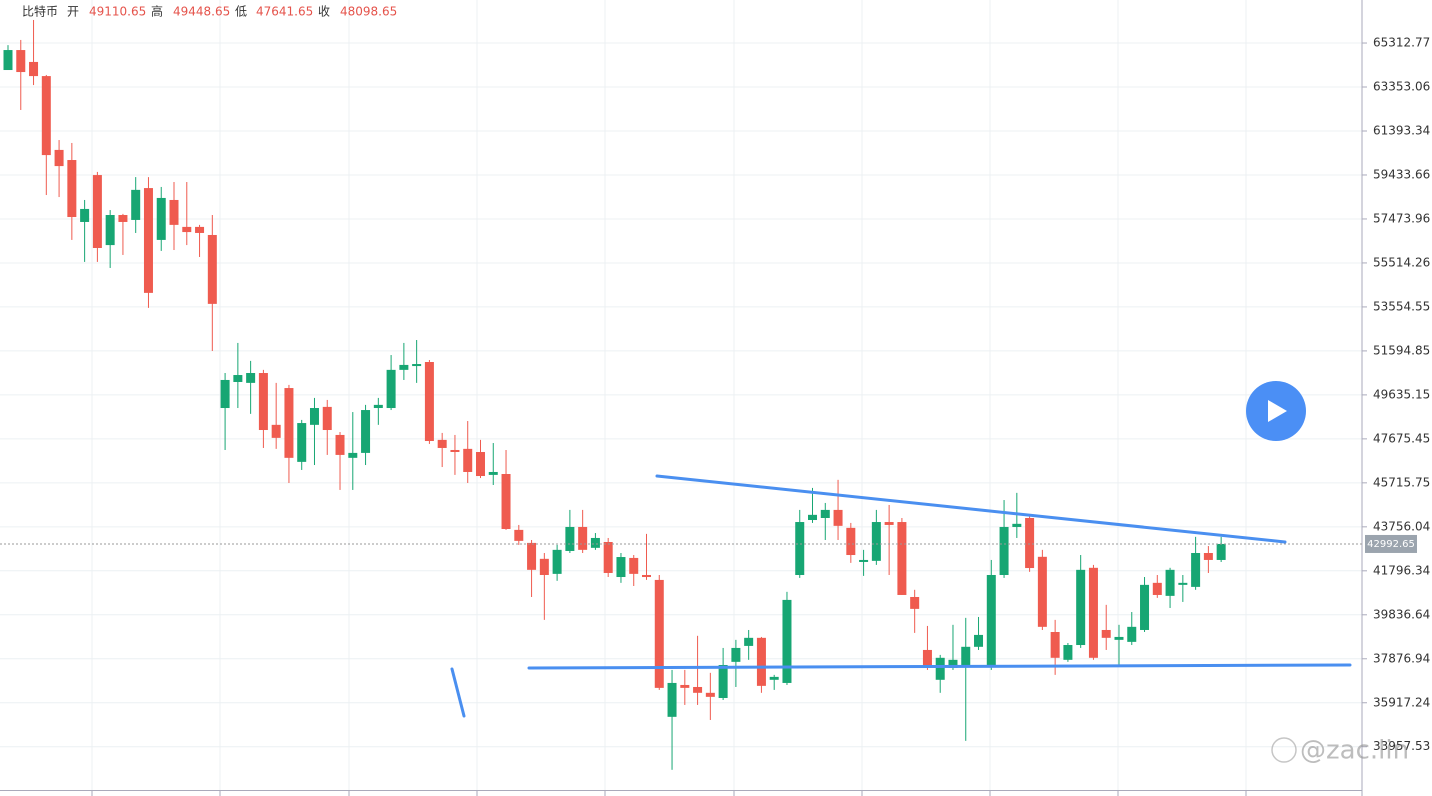 The image size is (1432, 796). I want to click on y-tick-label: 45715.75, so click(1401, 482).